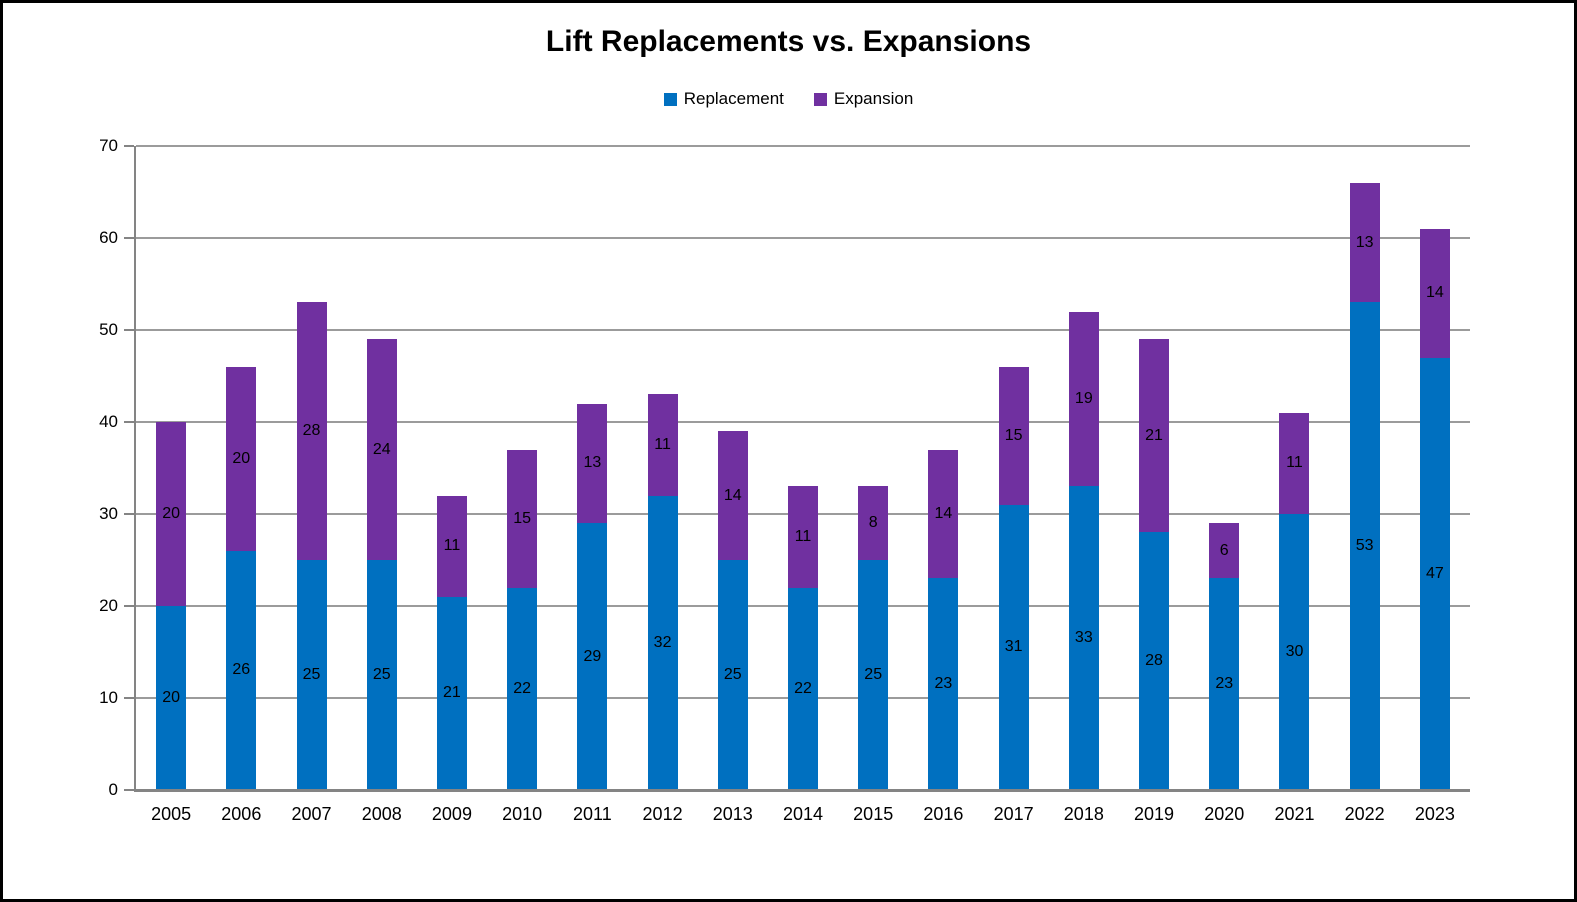  What do you see at coordinates (803, 814) in the screenshot?
I see `x-axis-label-2014: 2014` at bounding box center [803, 814].